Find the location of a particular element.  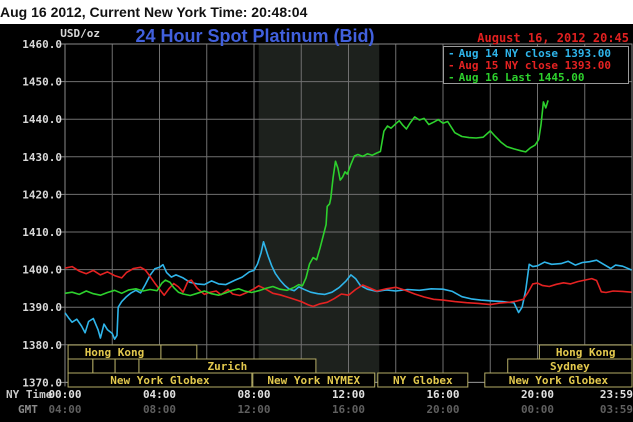

x-axis-label-gmt: 12:00 is located at coordinates (253, 409).